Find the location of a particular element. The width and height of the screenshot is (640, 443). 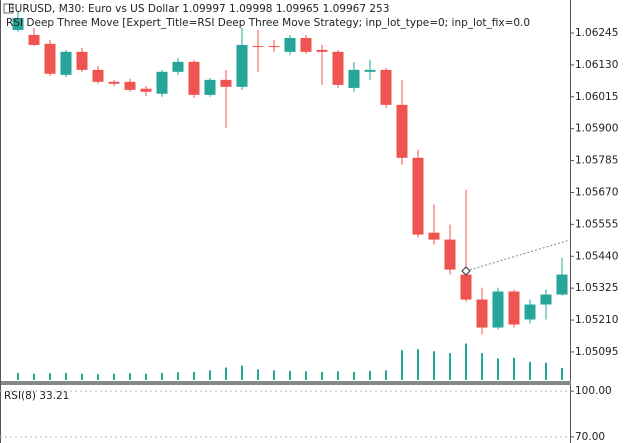

y-tick-label: 1.05325 is located at coordinates (596, 288).